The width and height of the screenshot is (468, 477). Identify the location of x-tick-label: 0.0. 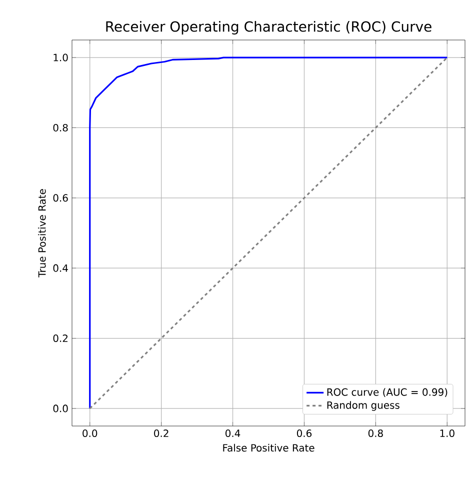
(90, 434).